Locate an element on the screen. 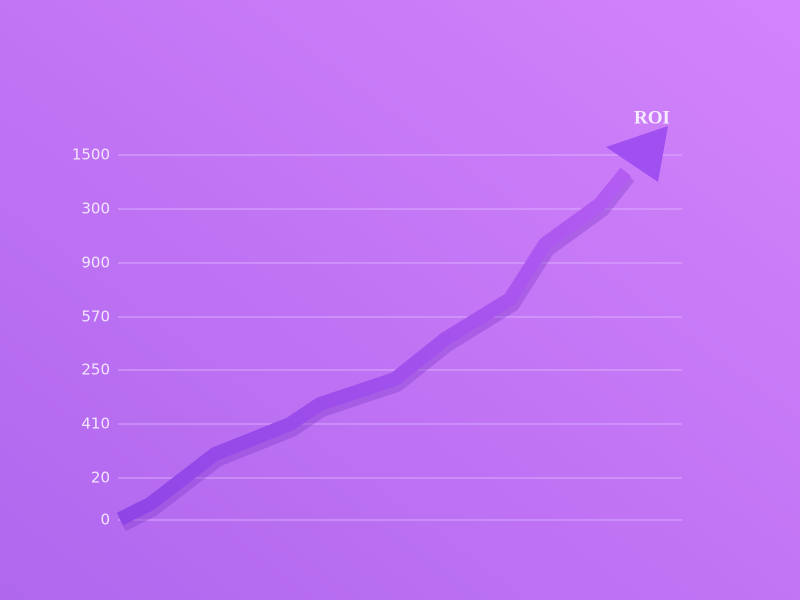 The image size is (800, 600). arrow-head is located at coordinates (637, 154).